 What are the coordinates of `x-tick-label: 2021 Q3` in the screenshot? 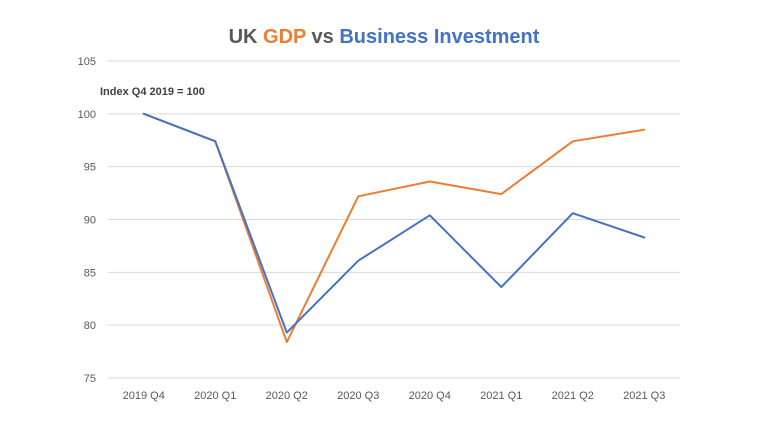 It's located at (644, 396).